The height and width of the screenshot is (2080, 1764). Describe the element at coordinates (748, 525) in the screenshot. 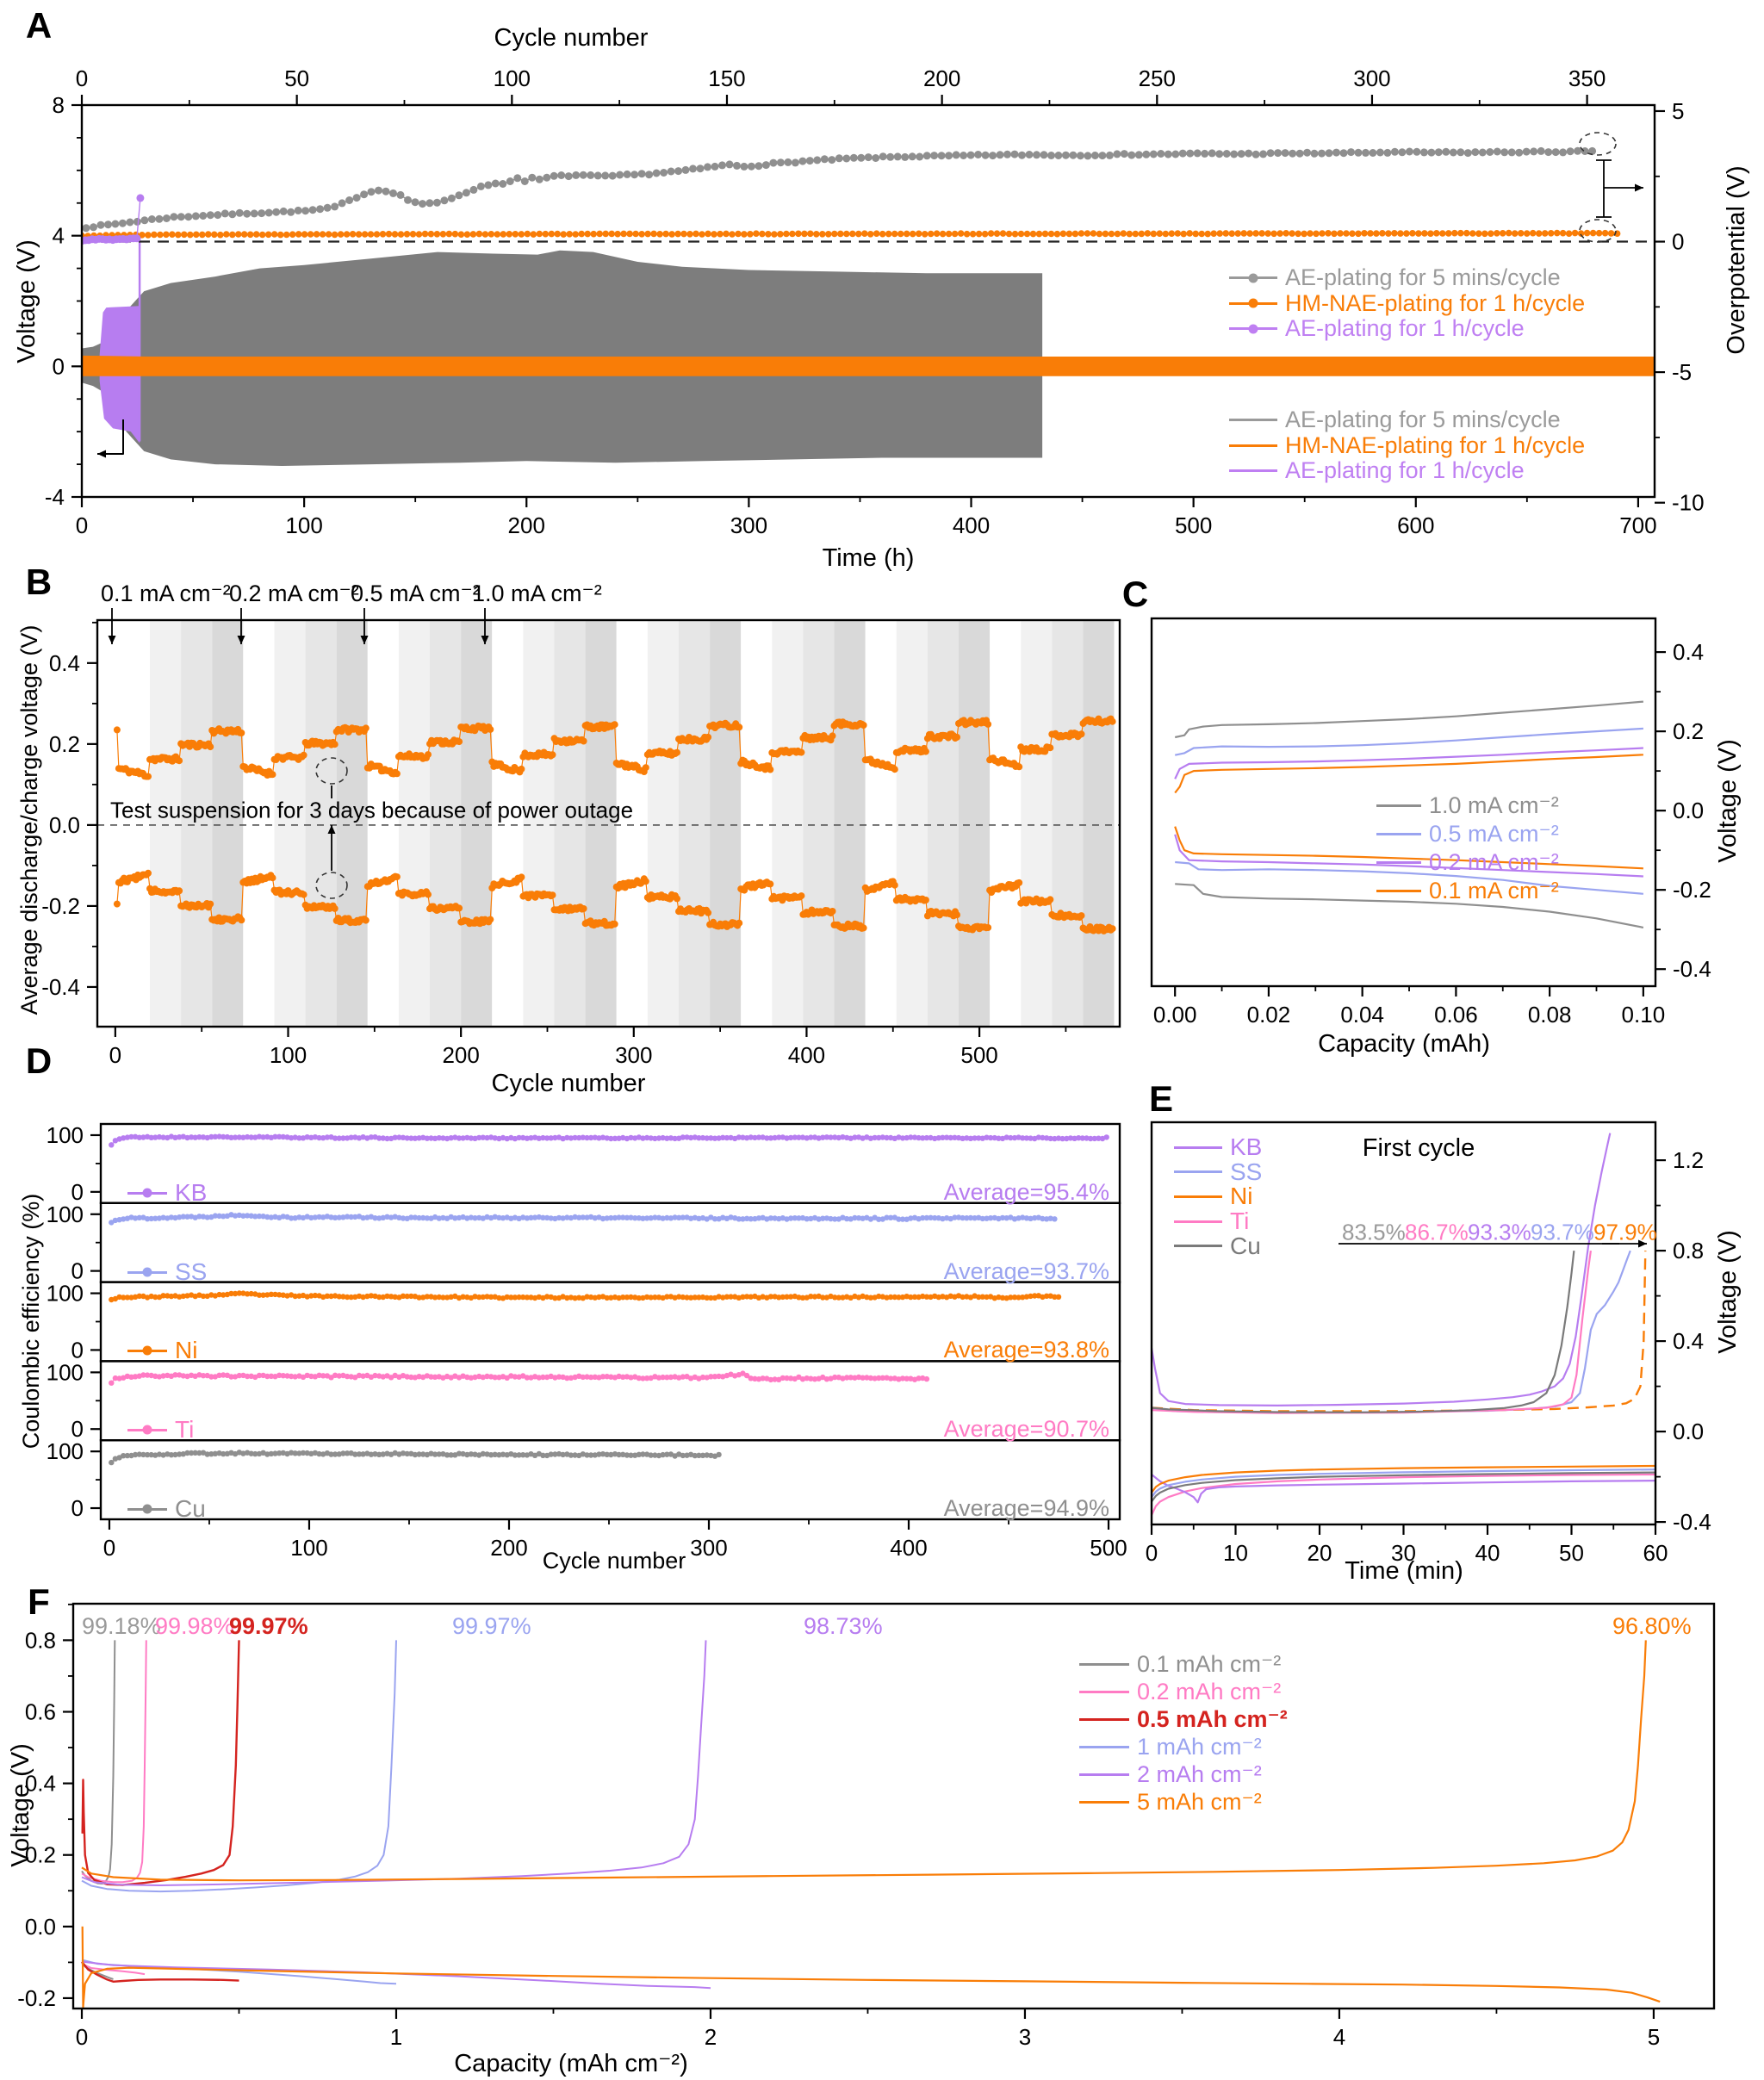

I see `tick-label: 300` at that location.